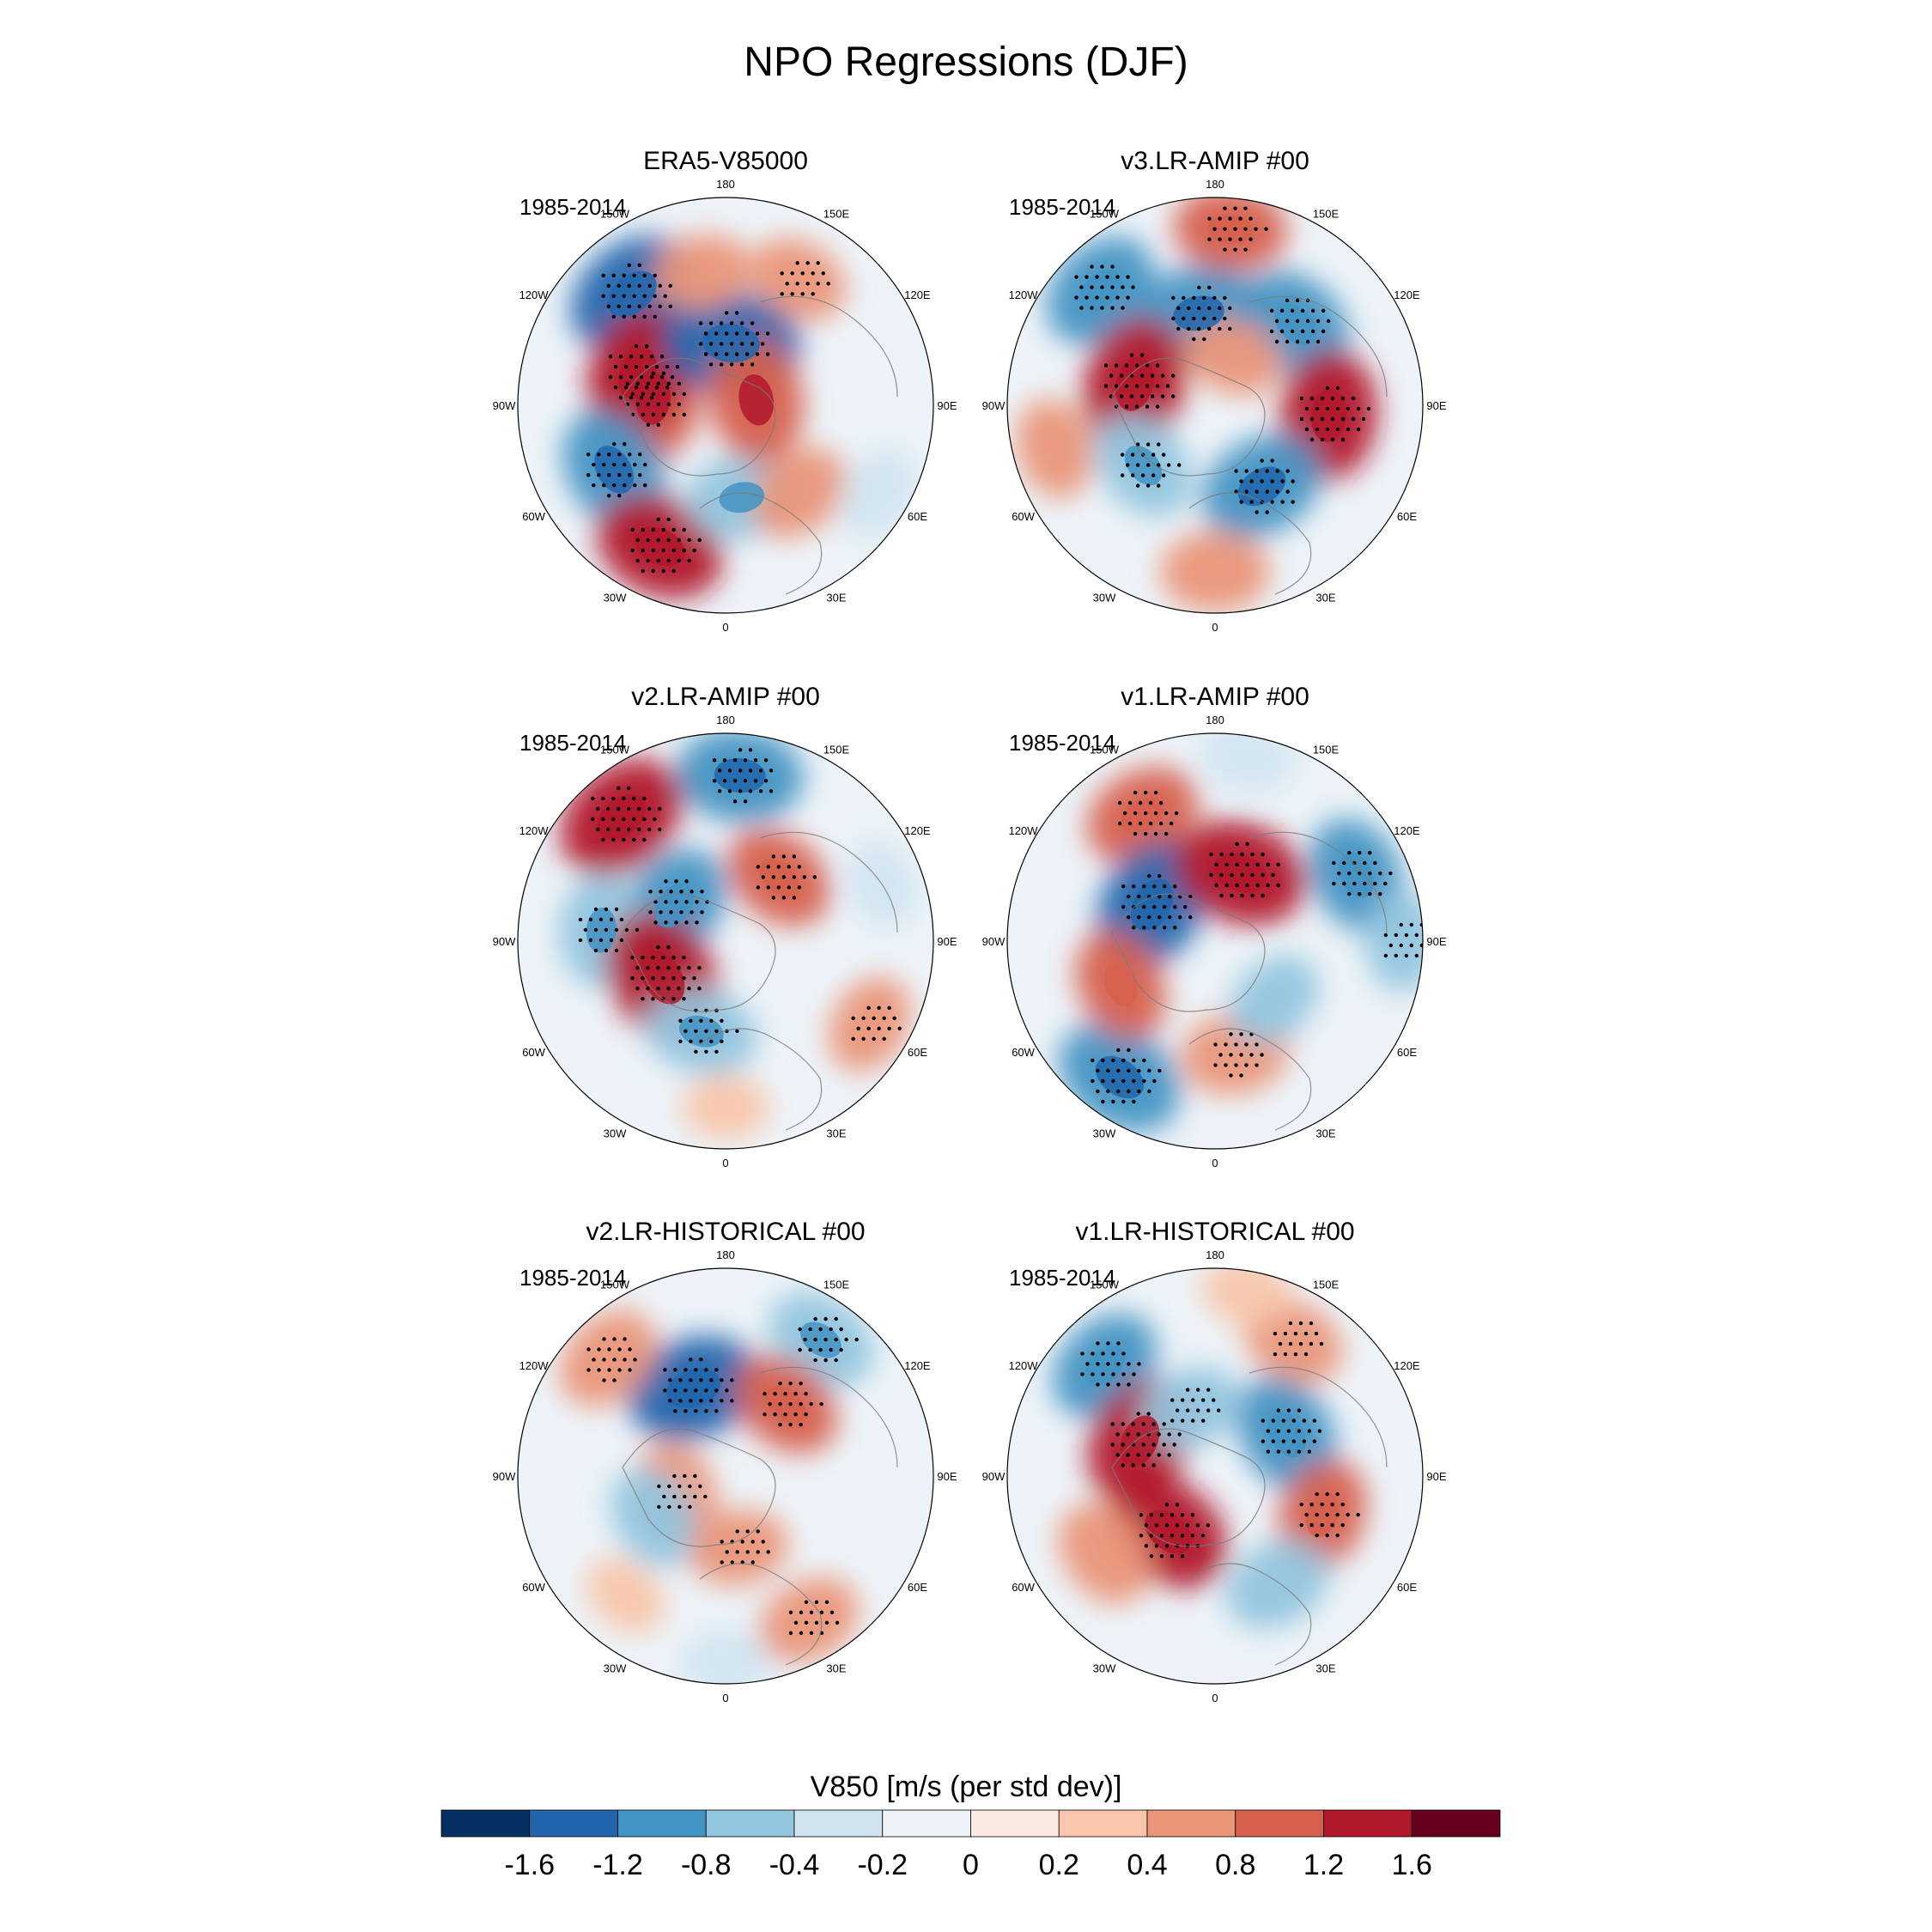 Image resolution: width=1932 pixels, height=1932 pixels. What do you see at coordinates (1191, 1823) in the screenshot?
I see `colorbar-box` at bounding box center [1191, 1823].